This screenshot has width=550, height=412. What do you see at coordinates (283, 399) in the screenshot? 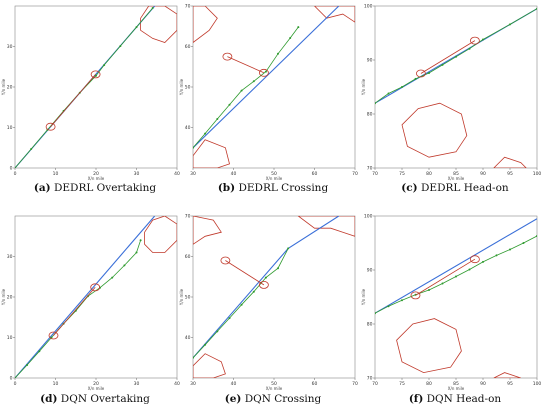
I see `caption-e-text: DQN Crossing` at bounding box center [283, 399].